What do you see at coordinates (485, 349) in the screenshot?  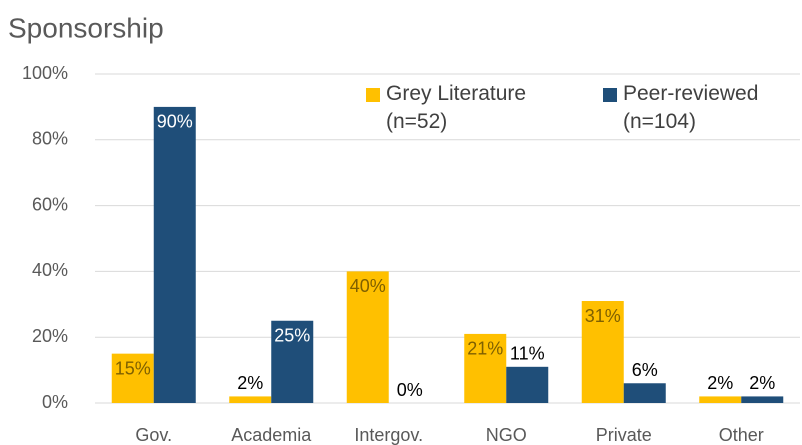 I see `data-label: 21%` at bounding box center [485, 349].